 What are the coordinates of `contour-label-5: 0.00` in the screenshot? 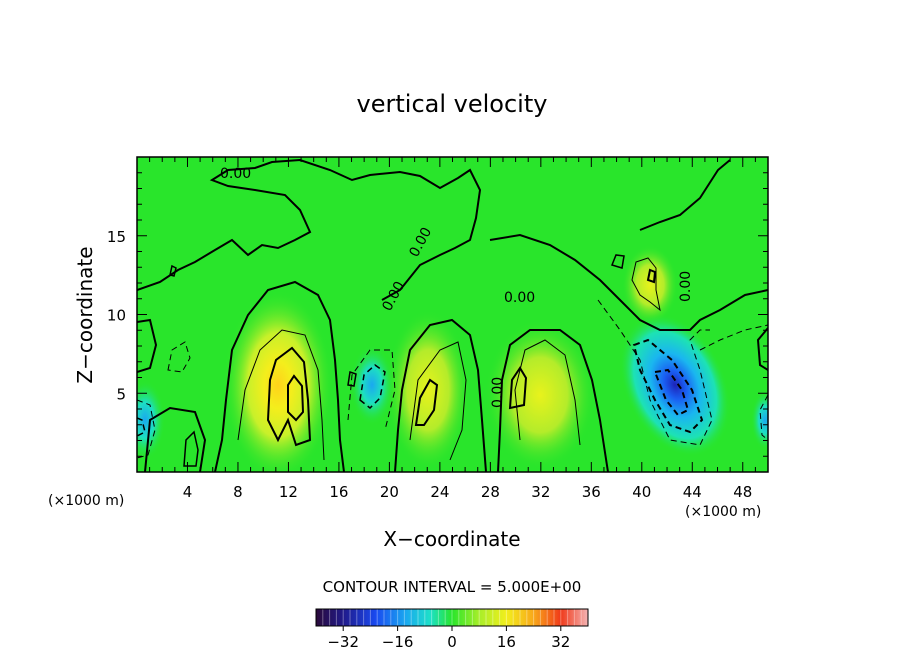 It's located at (686, 286).